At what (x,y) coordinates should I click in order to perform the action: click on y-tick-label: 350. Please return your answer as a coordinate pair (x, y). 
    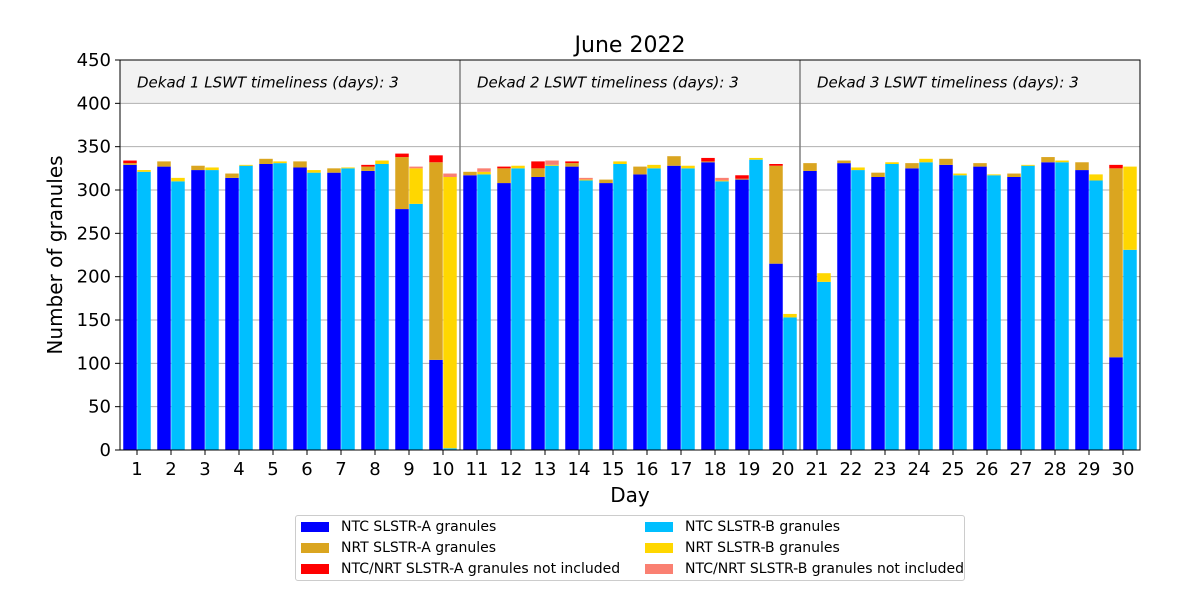
    Looking at the image, I should click on (94, 147).